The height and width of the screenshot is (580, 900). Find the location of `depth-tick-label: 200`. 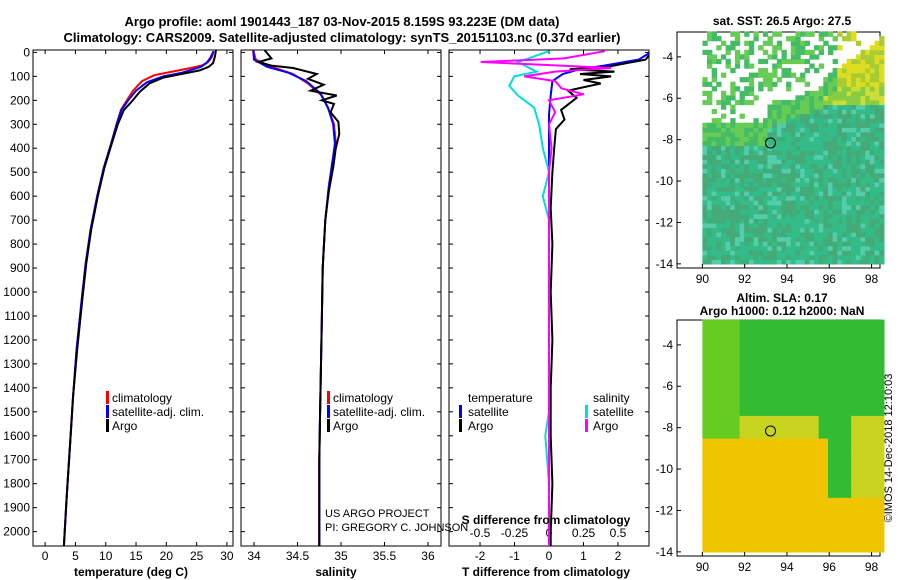

depth-tick-label: 200 is located at coordinates (20, 100).